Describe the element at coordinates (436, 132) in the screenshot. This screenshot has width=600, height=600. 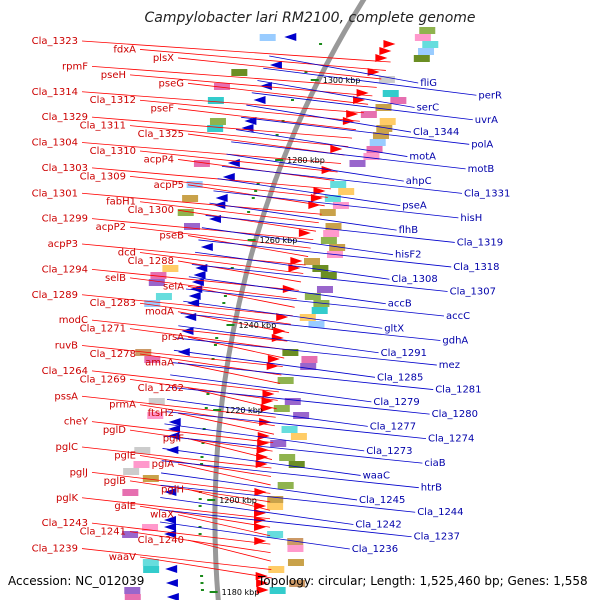
I see `reverse-gene-label: Cla_1344` at that location.